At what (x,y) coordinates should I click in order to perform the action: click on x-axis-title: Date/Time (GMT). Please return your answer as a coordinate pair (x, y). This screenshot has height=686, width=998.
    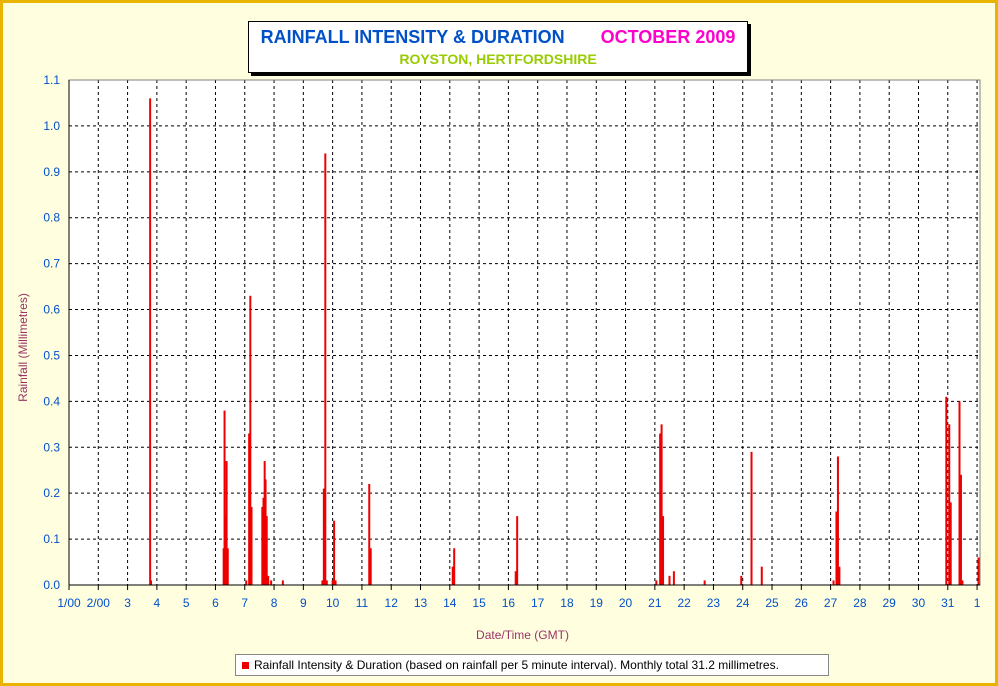
    Looking at the image, I should click on (522, 635).